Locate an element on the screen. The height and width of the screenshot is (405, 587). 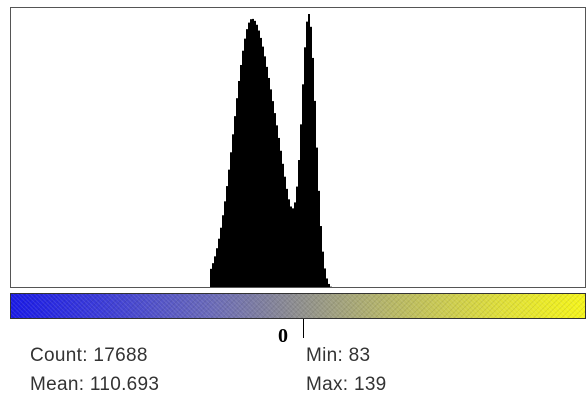
intensity-colorbar is located at coordinates (298, 306).